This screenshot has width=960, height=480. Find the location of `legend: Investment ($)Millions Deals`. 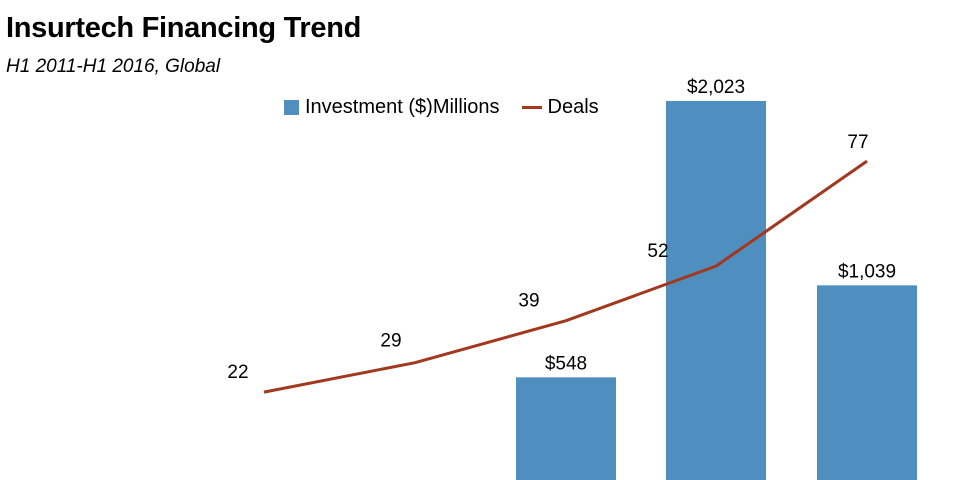

legend: Investment ($)Millions Deals is located at coordinates (452, 107).